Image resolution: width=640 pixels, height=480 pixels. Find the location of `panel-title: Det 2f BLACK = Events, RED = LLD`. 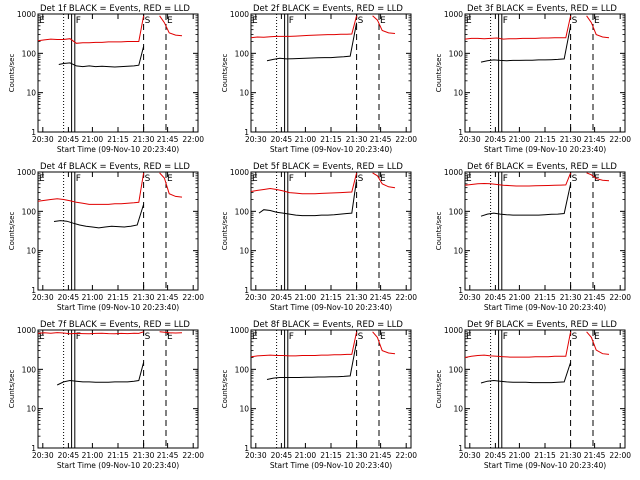

panel-title: Det 2f BLACK = Events, RED = LLD is located at coordinates (328, 9).